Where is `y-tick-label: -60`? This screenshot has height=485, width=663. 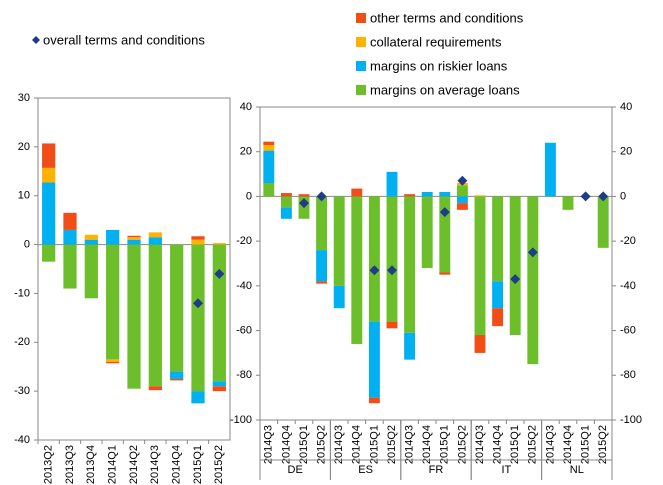 y-tick-label: -60 is located at coordinates (244, 330).